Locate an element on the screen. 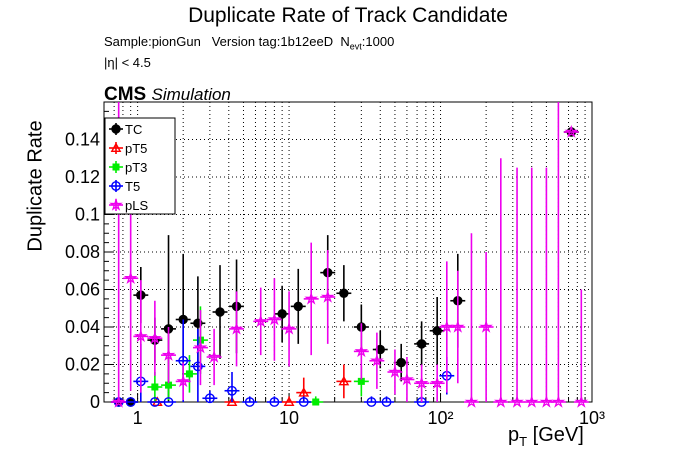  x-tick-label: 10³ is located at coordinates (592, 418).